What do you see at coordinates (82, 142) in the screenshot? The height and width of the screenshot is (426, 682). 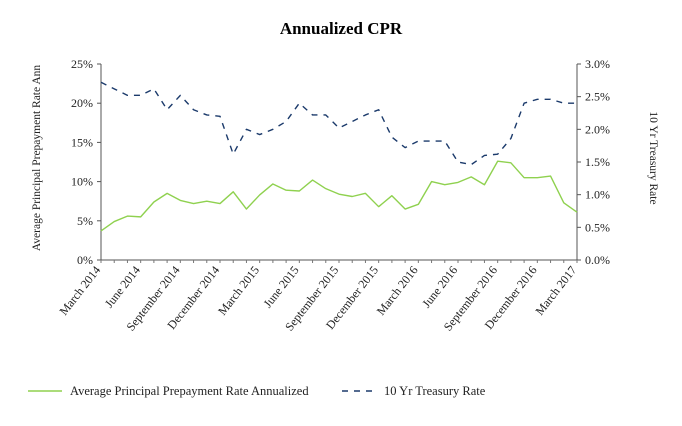 I see `left-tick-label: 15%` at bounding box center [82, 142].